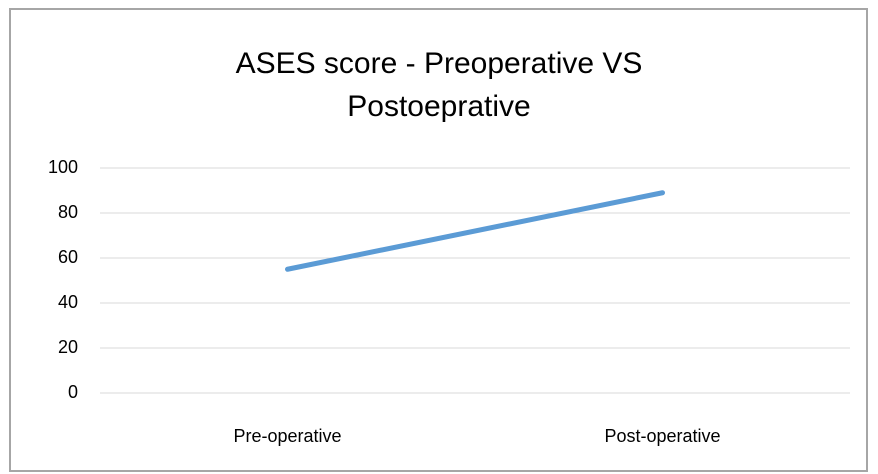 This screenshot has height=474, width=878. What do you see at coordinates (63, 167) in the screenshot?
I see `y-tick-label: 100` at bounding box center [63, 167].